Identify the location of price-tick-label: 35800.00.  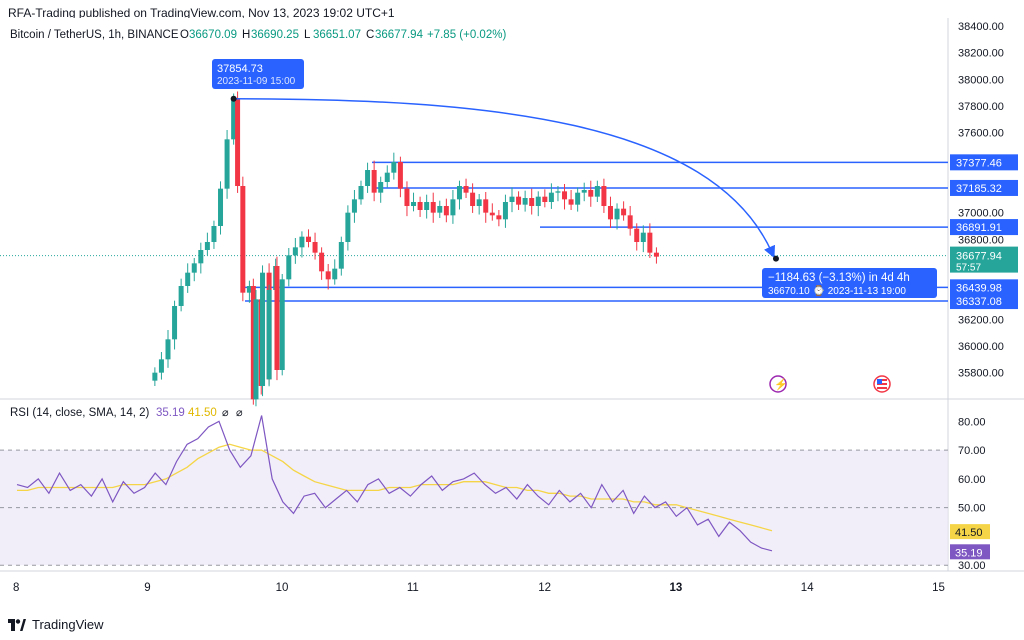
(981, 374).